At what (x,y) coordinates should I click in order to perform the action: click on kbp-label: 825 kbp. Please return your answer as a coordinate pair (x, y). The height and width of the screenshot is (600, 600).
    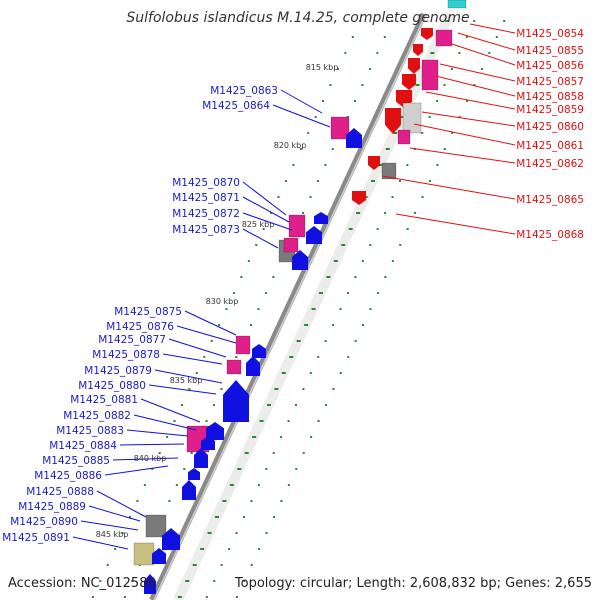
    Looking at the image, I should click on (258, 224).